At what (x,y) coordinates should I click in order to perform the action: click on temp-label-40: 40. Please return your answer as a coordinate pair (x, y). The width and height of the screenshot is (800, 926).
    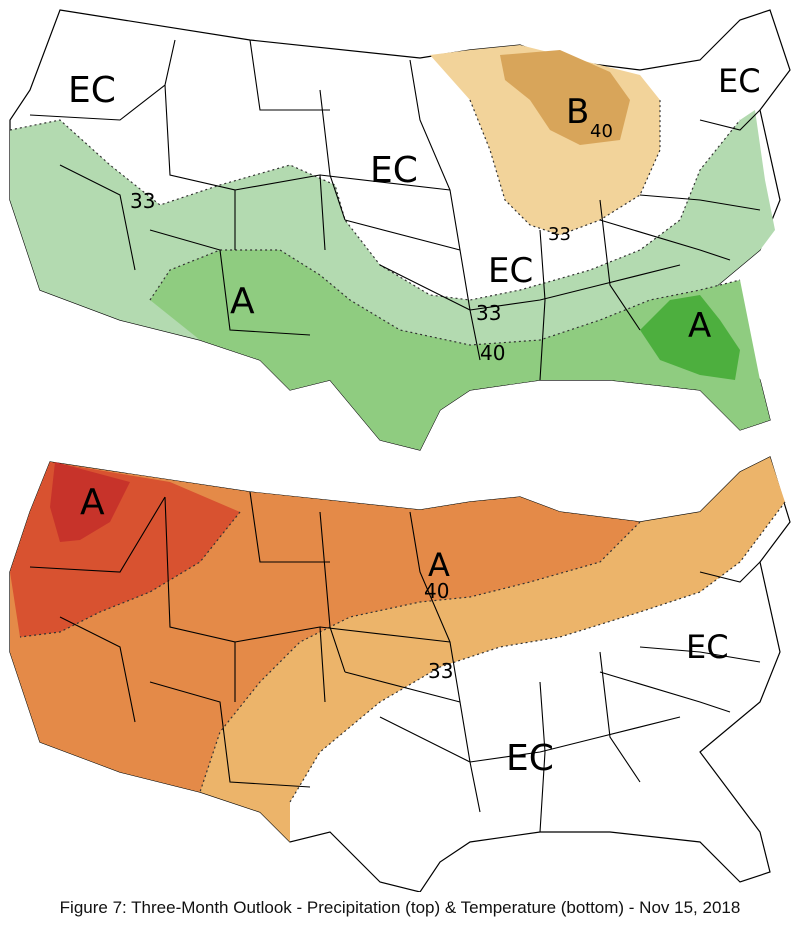
    Looking at the image, I should click on (436, 591).